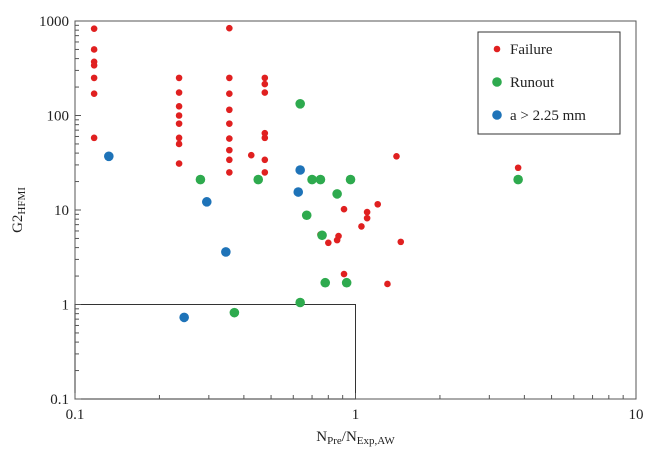 The height and width of the screenshot is (454, 649). I want to click on x-axis-title: NPre/NExp,AW, so click(355, 438).